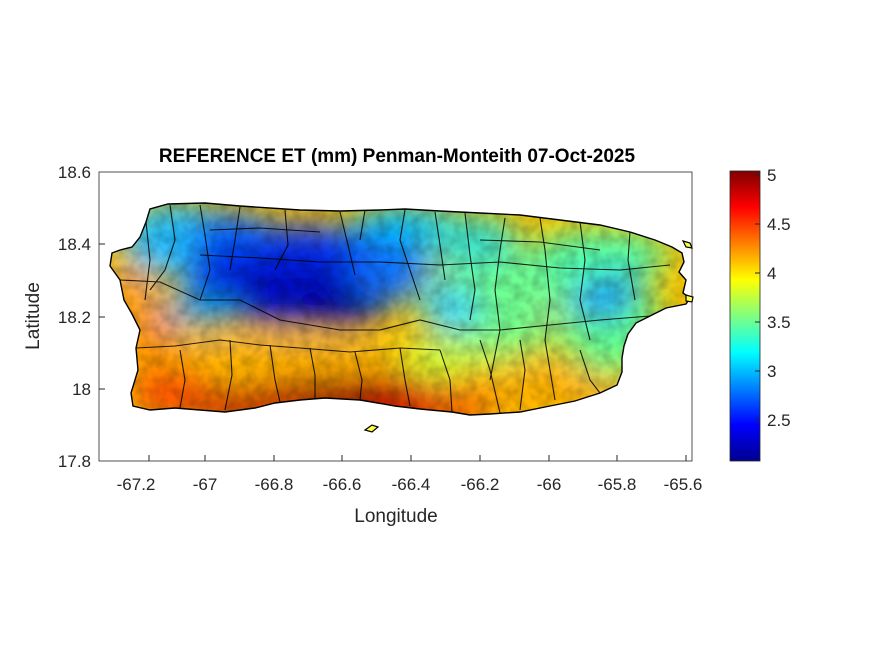 The image size is (875, 656). Describe the element at coordinates (74, 317) in the screenshot. I see `y-tick-label: 18.2` at that location.